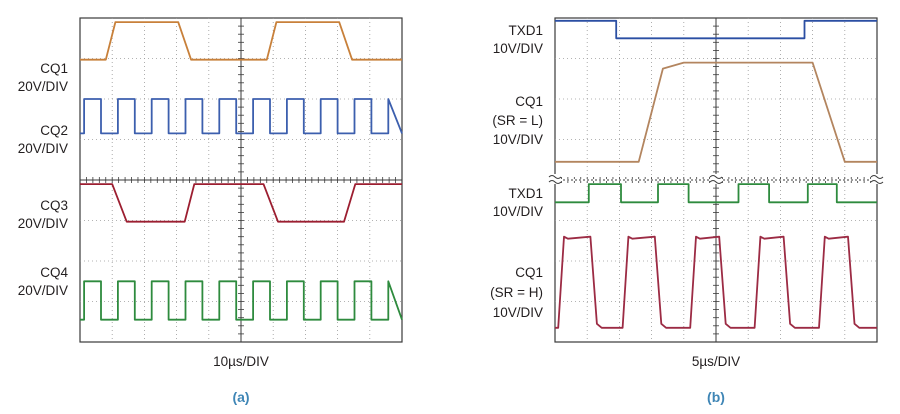 This screenshot has width=900, height=414. What do you see at coordinates (43, 148) in the screenshot?
I see `panel-a-ch2-scale: 20V/DIV` at bounding box center [43, 148].